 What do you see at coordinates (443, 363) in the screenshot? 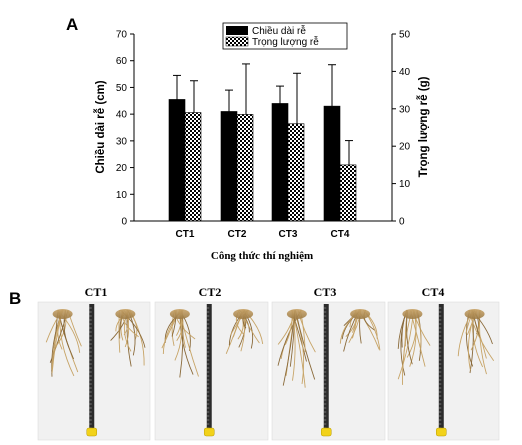
I see `root-photo: CT4` at bounding box center [443, 363].